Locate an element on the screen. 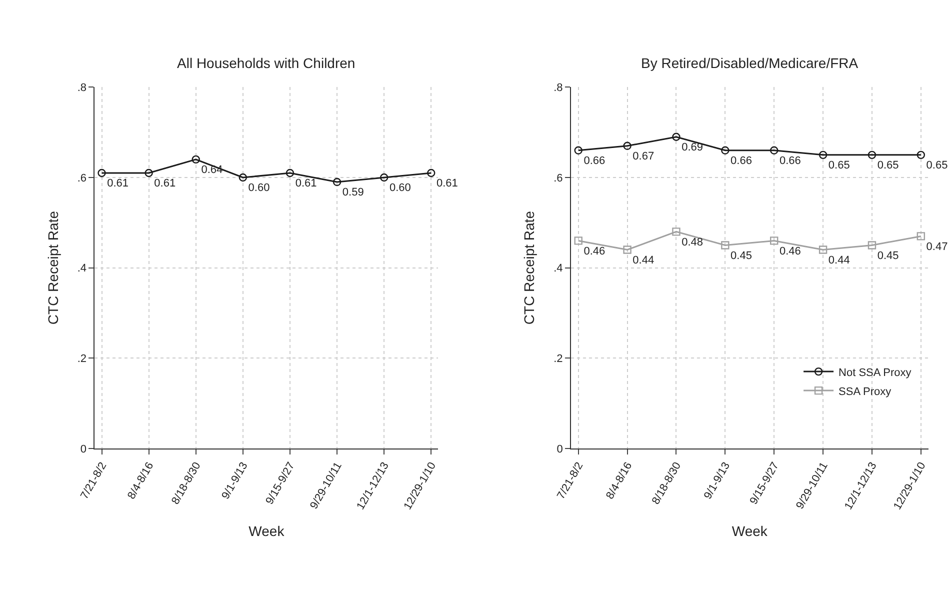 This screenshot has width=952, height=597. legend-label: SSA Proxy is located at coordinates (865, 392).